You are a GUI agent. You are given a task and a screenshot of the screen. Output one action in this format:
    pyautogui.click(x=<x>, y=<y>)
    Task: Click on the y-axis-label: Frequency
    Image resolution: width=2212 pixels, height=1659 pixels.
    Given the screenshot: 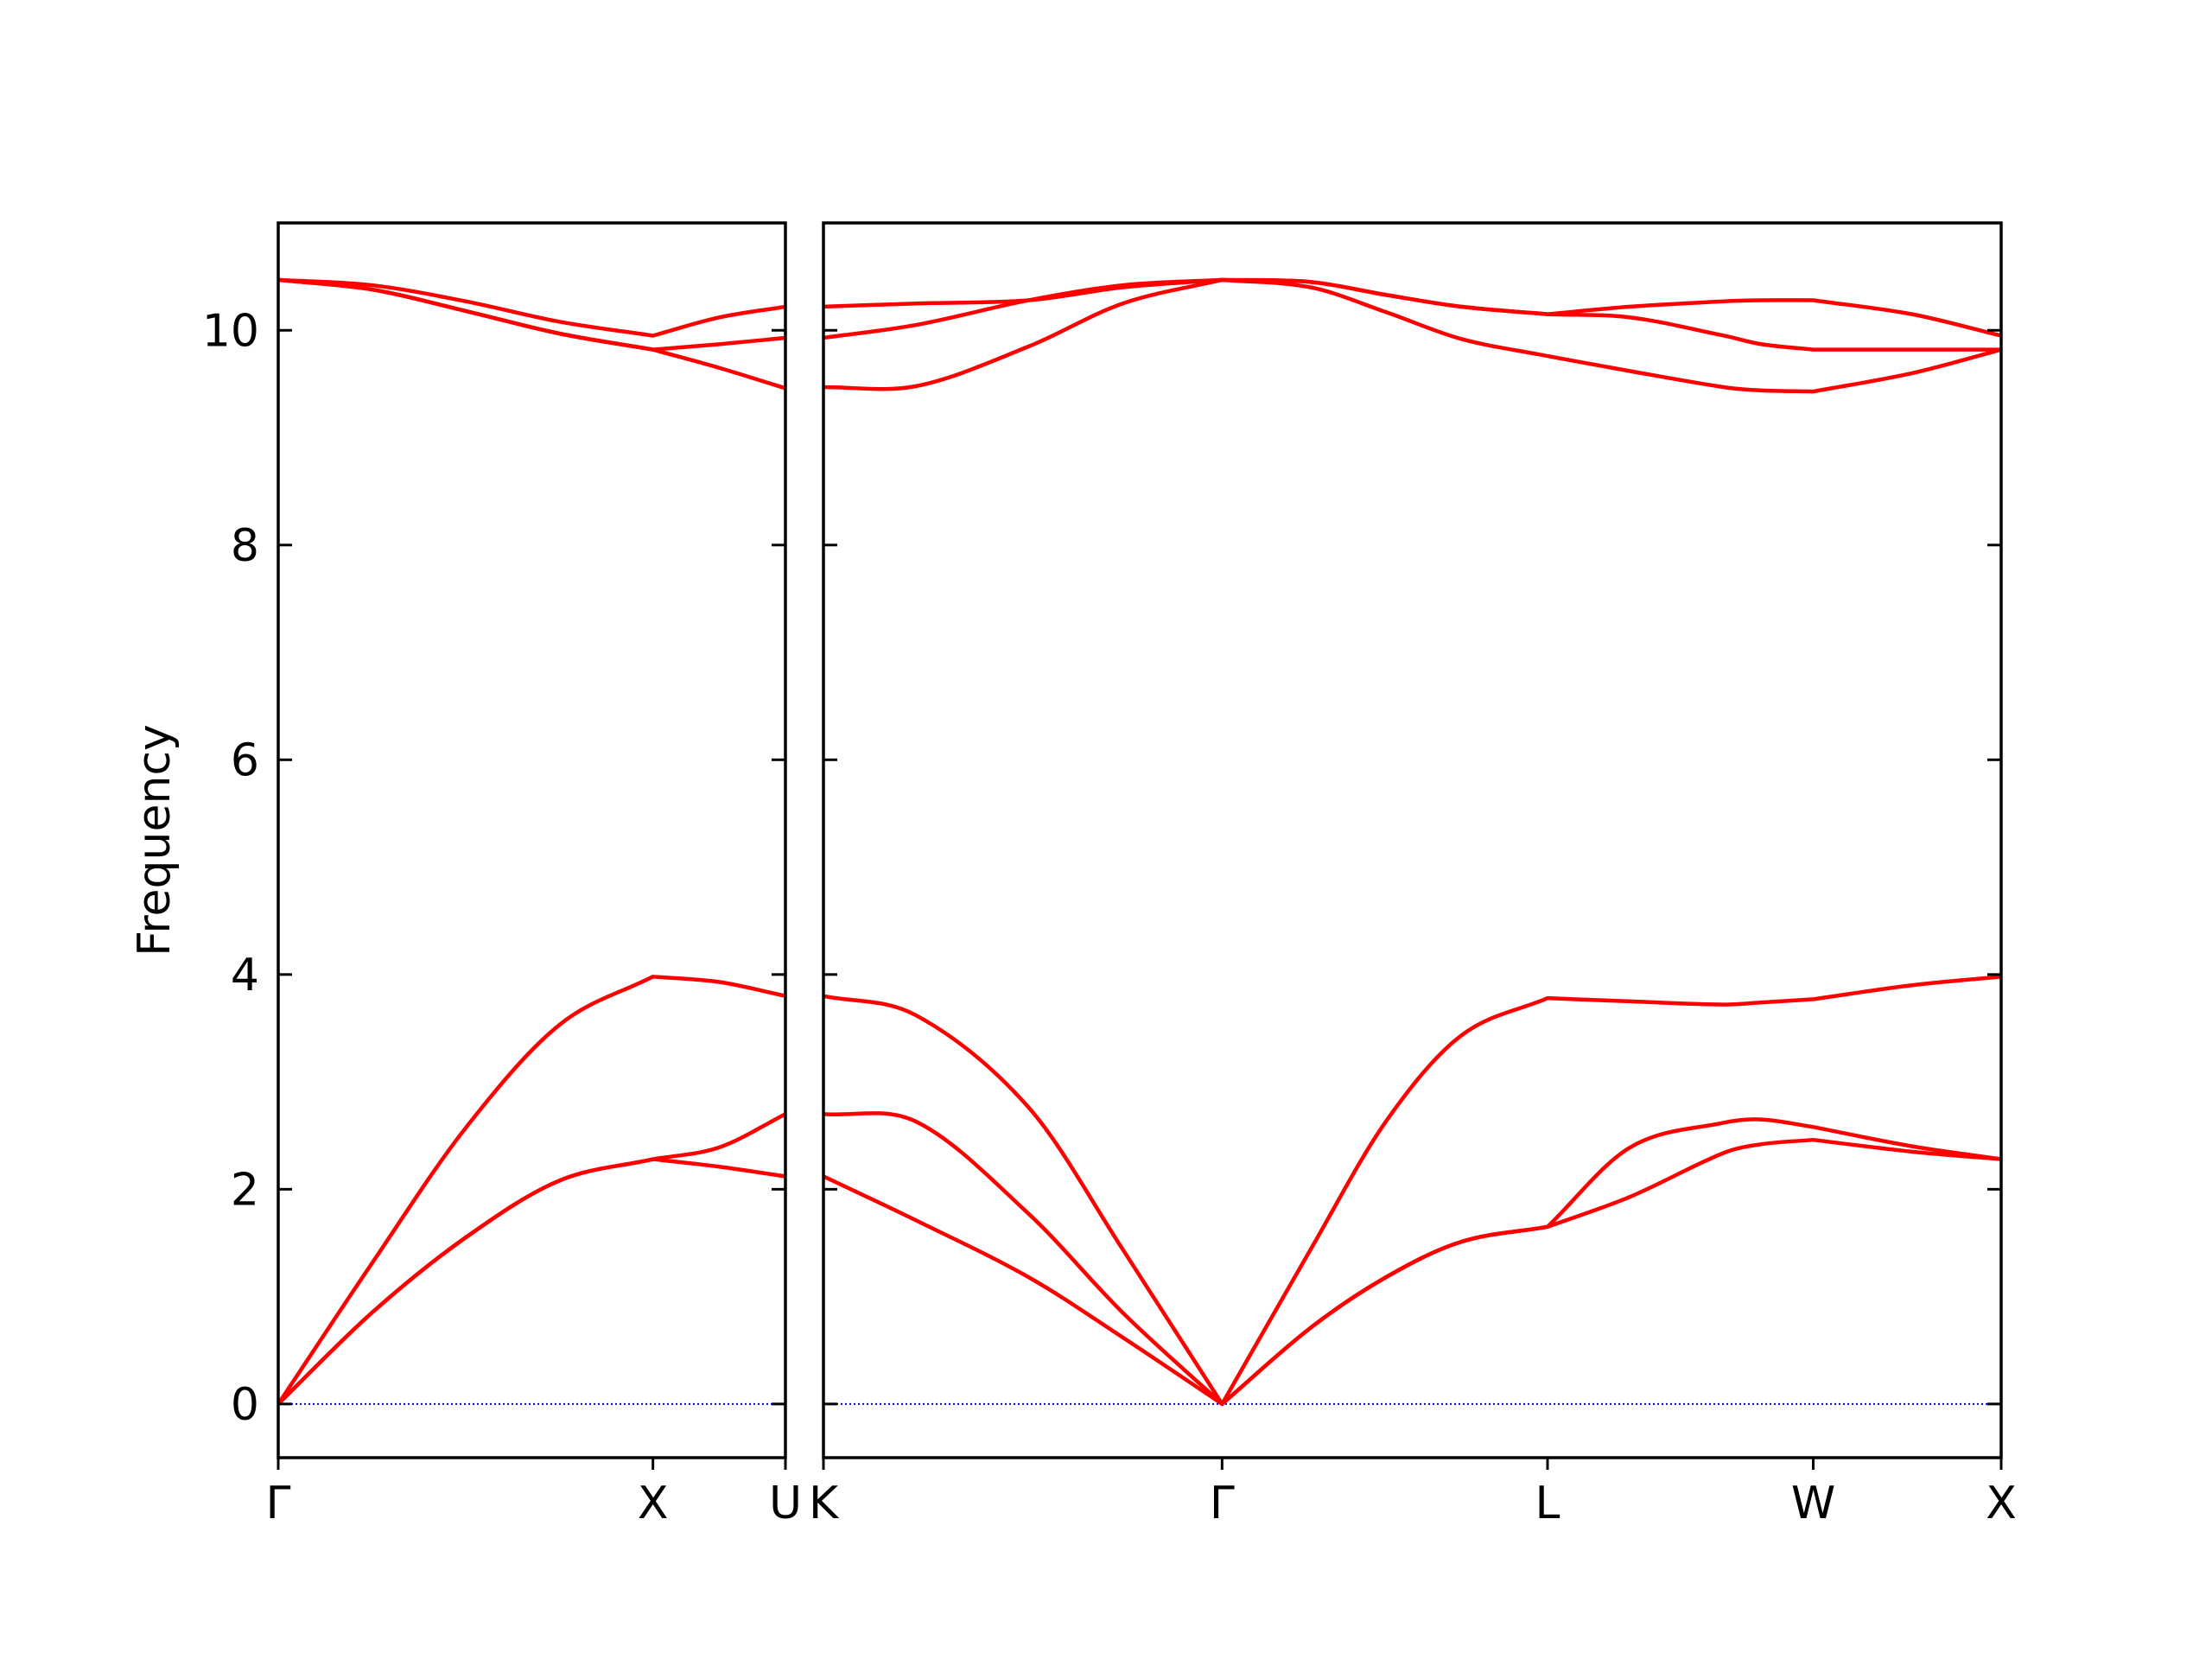 What is the action you would take?
    pyautogui.click(x=155, y=840)
    